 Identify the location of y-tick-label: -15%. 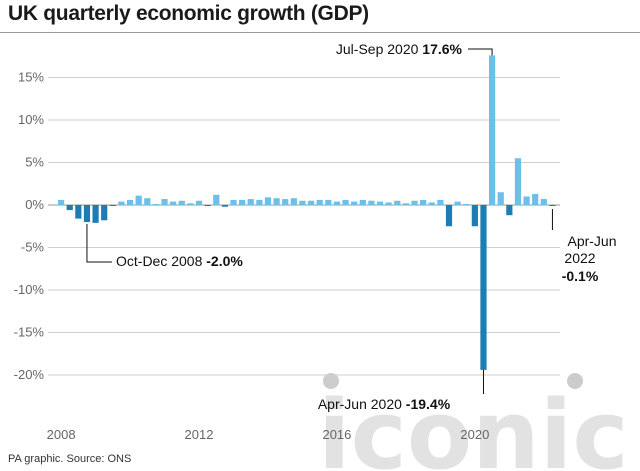
(29, 332).